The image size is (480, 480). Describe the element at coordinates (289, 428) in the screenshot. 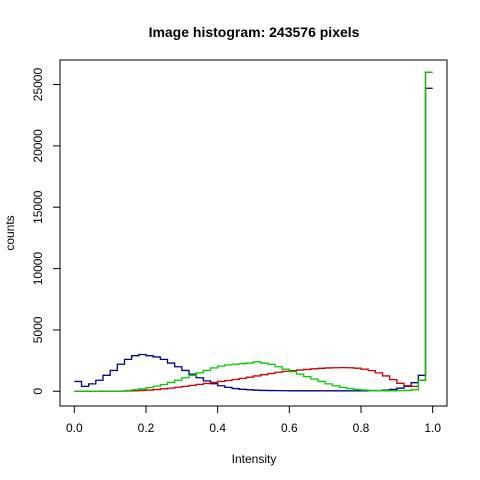

I see `x-tick-label: 0.6` at that location.